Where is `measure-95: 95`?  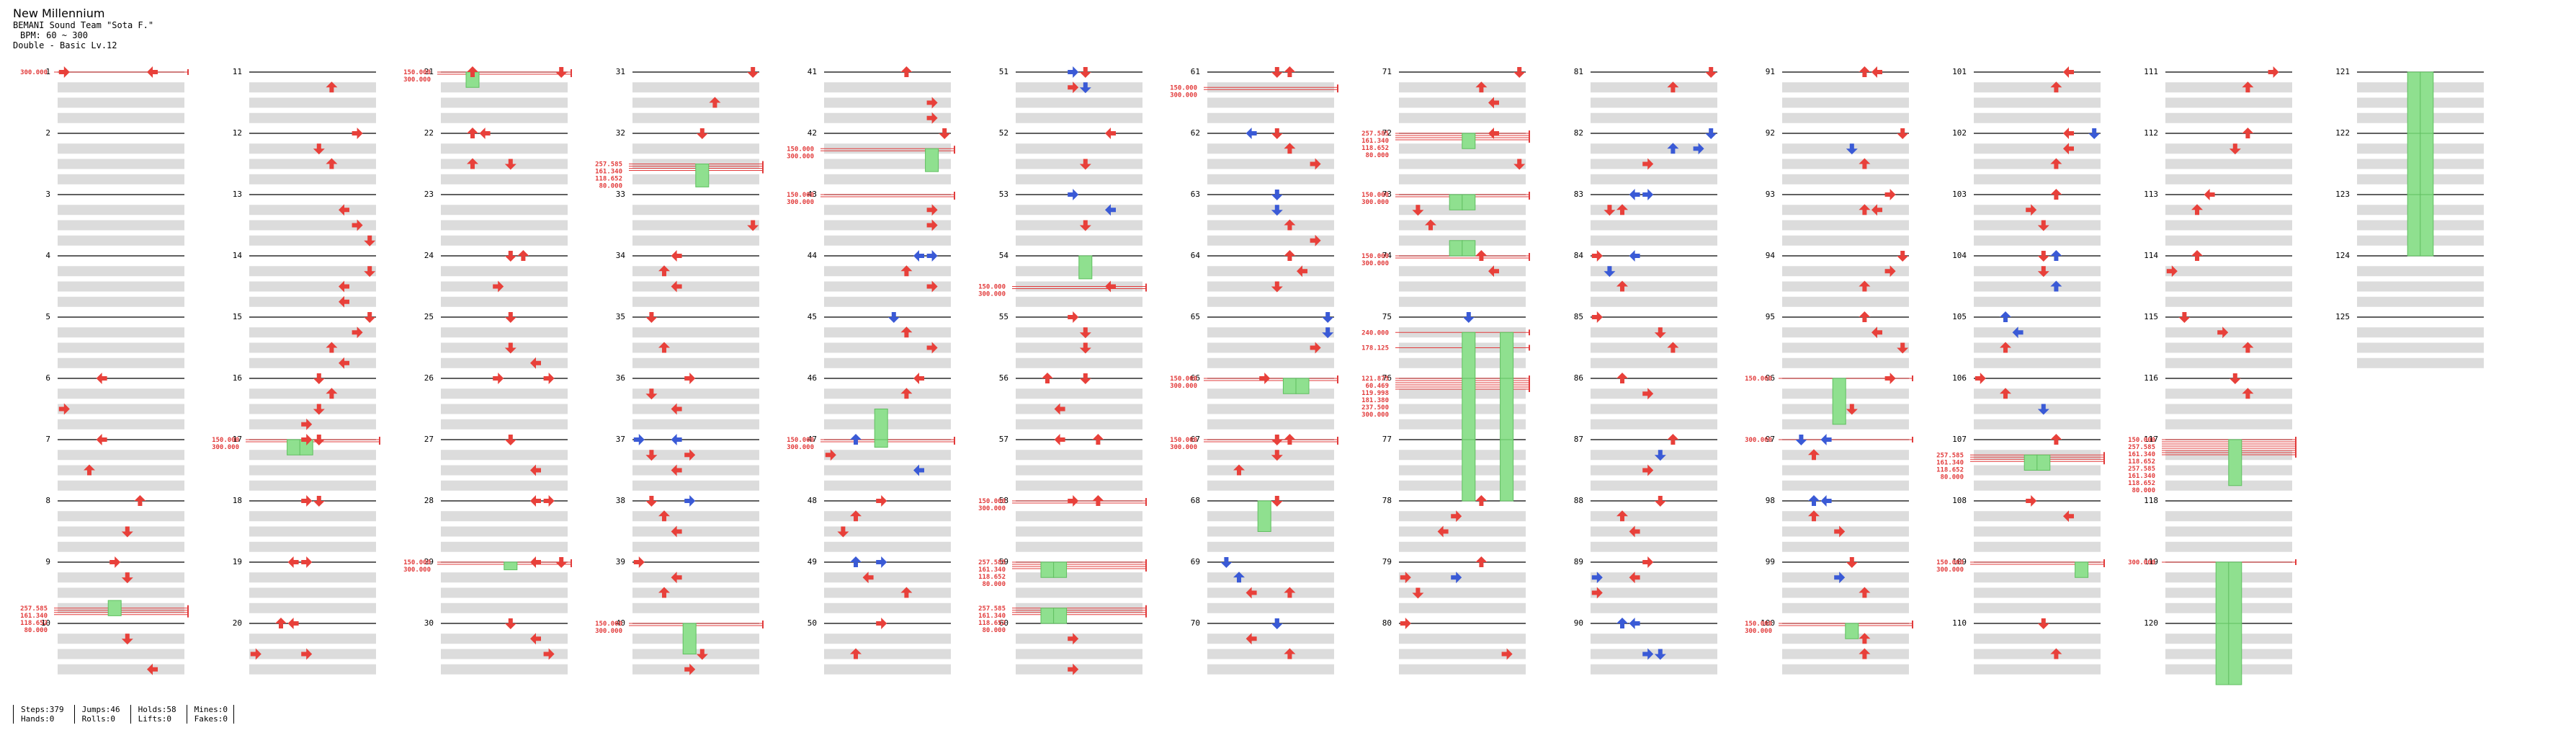
measure-95: 95 is located at coordinates (1837, 340).